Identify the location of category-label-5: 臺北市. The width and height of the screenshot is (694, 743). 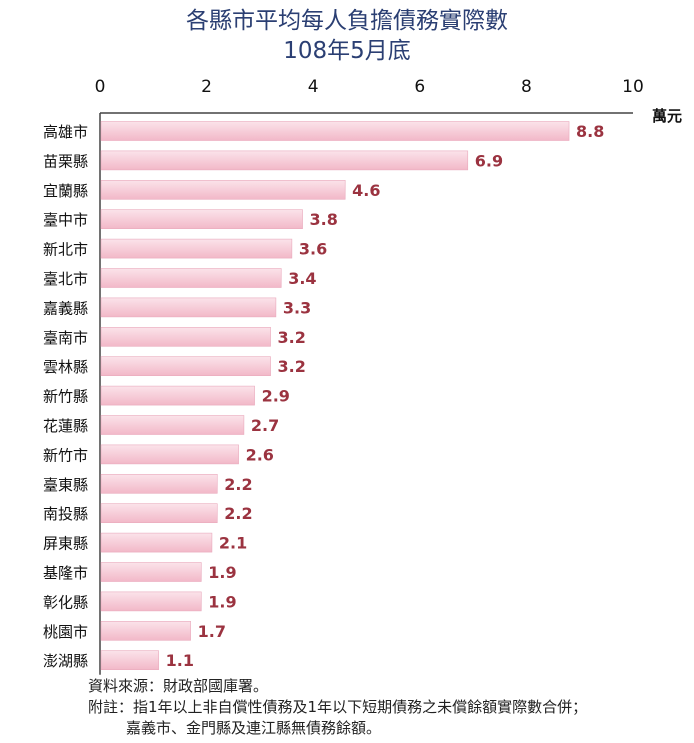
(65, 279).